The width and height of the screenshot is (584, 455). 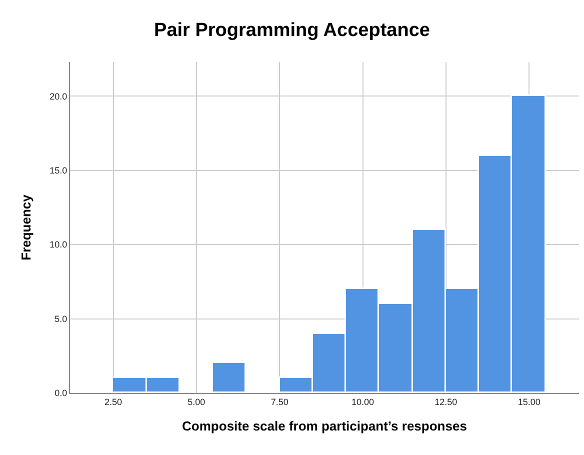 I want to click on x-tick-label: 7.50, so click(x=279, y=401).